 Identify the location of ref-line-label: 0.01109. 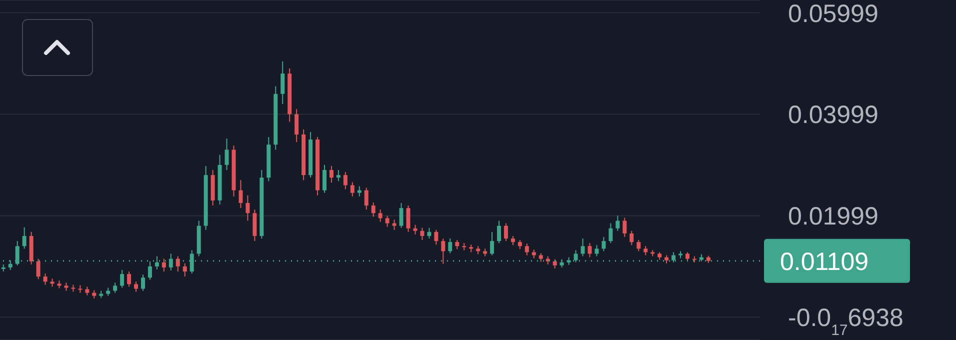
(824, 262).